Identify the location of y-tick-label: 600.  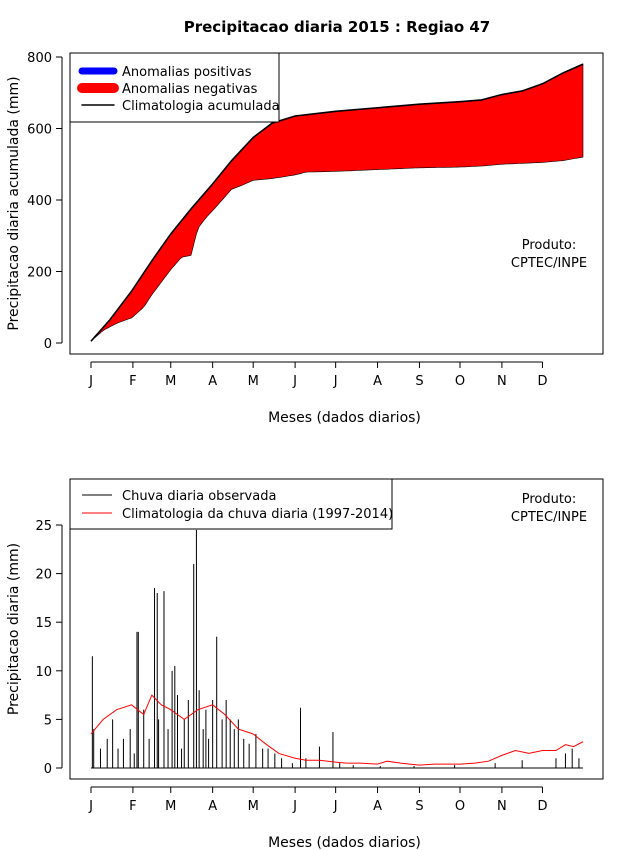
(39, 130).